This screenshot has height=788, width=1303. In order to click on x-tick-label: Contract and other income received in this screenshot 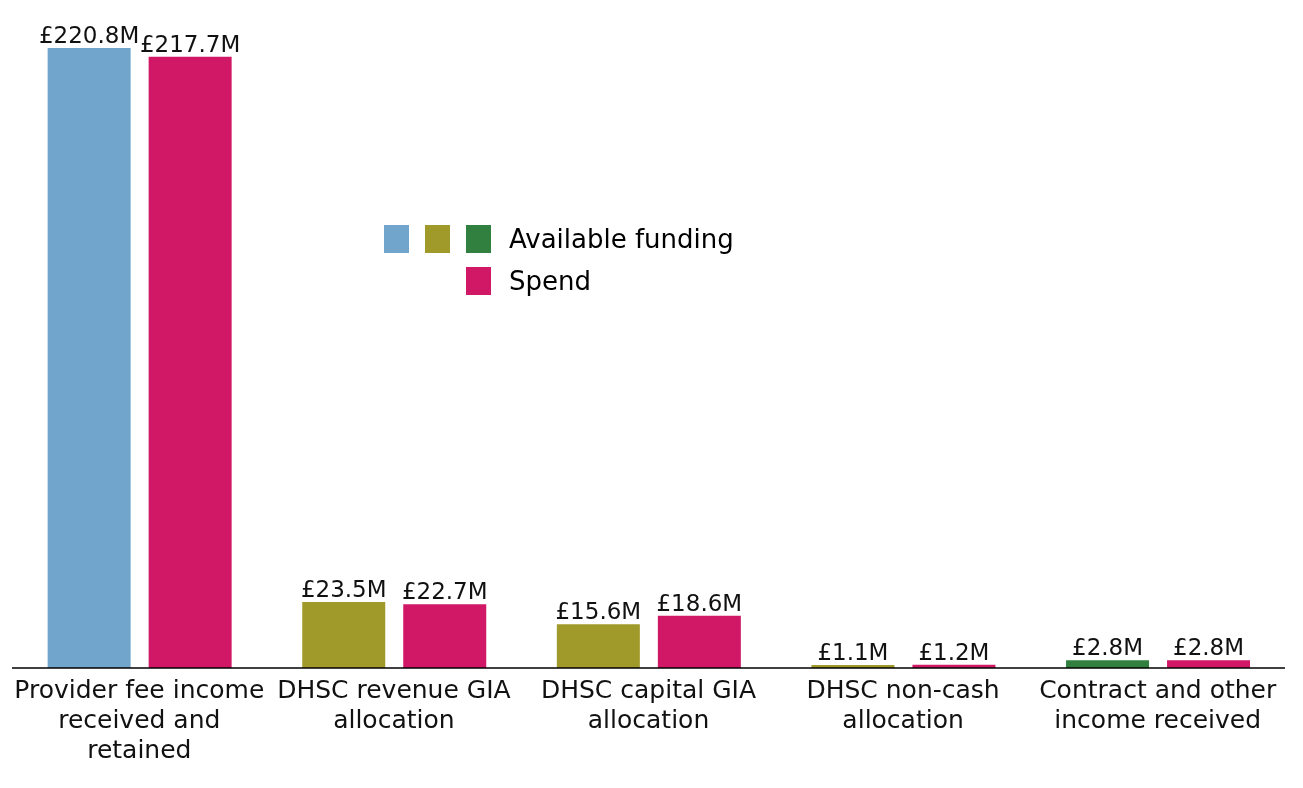, I will do `click(1158, 704)`.